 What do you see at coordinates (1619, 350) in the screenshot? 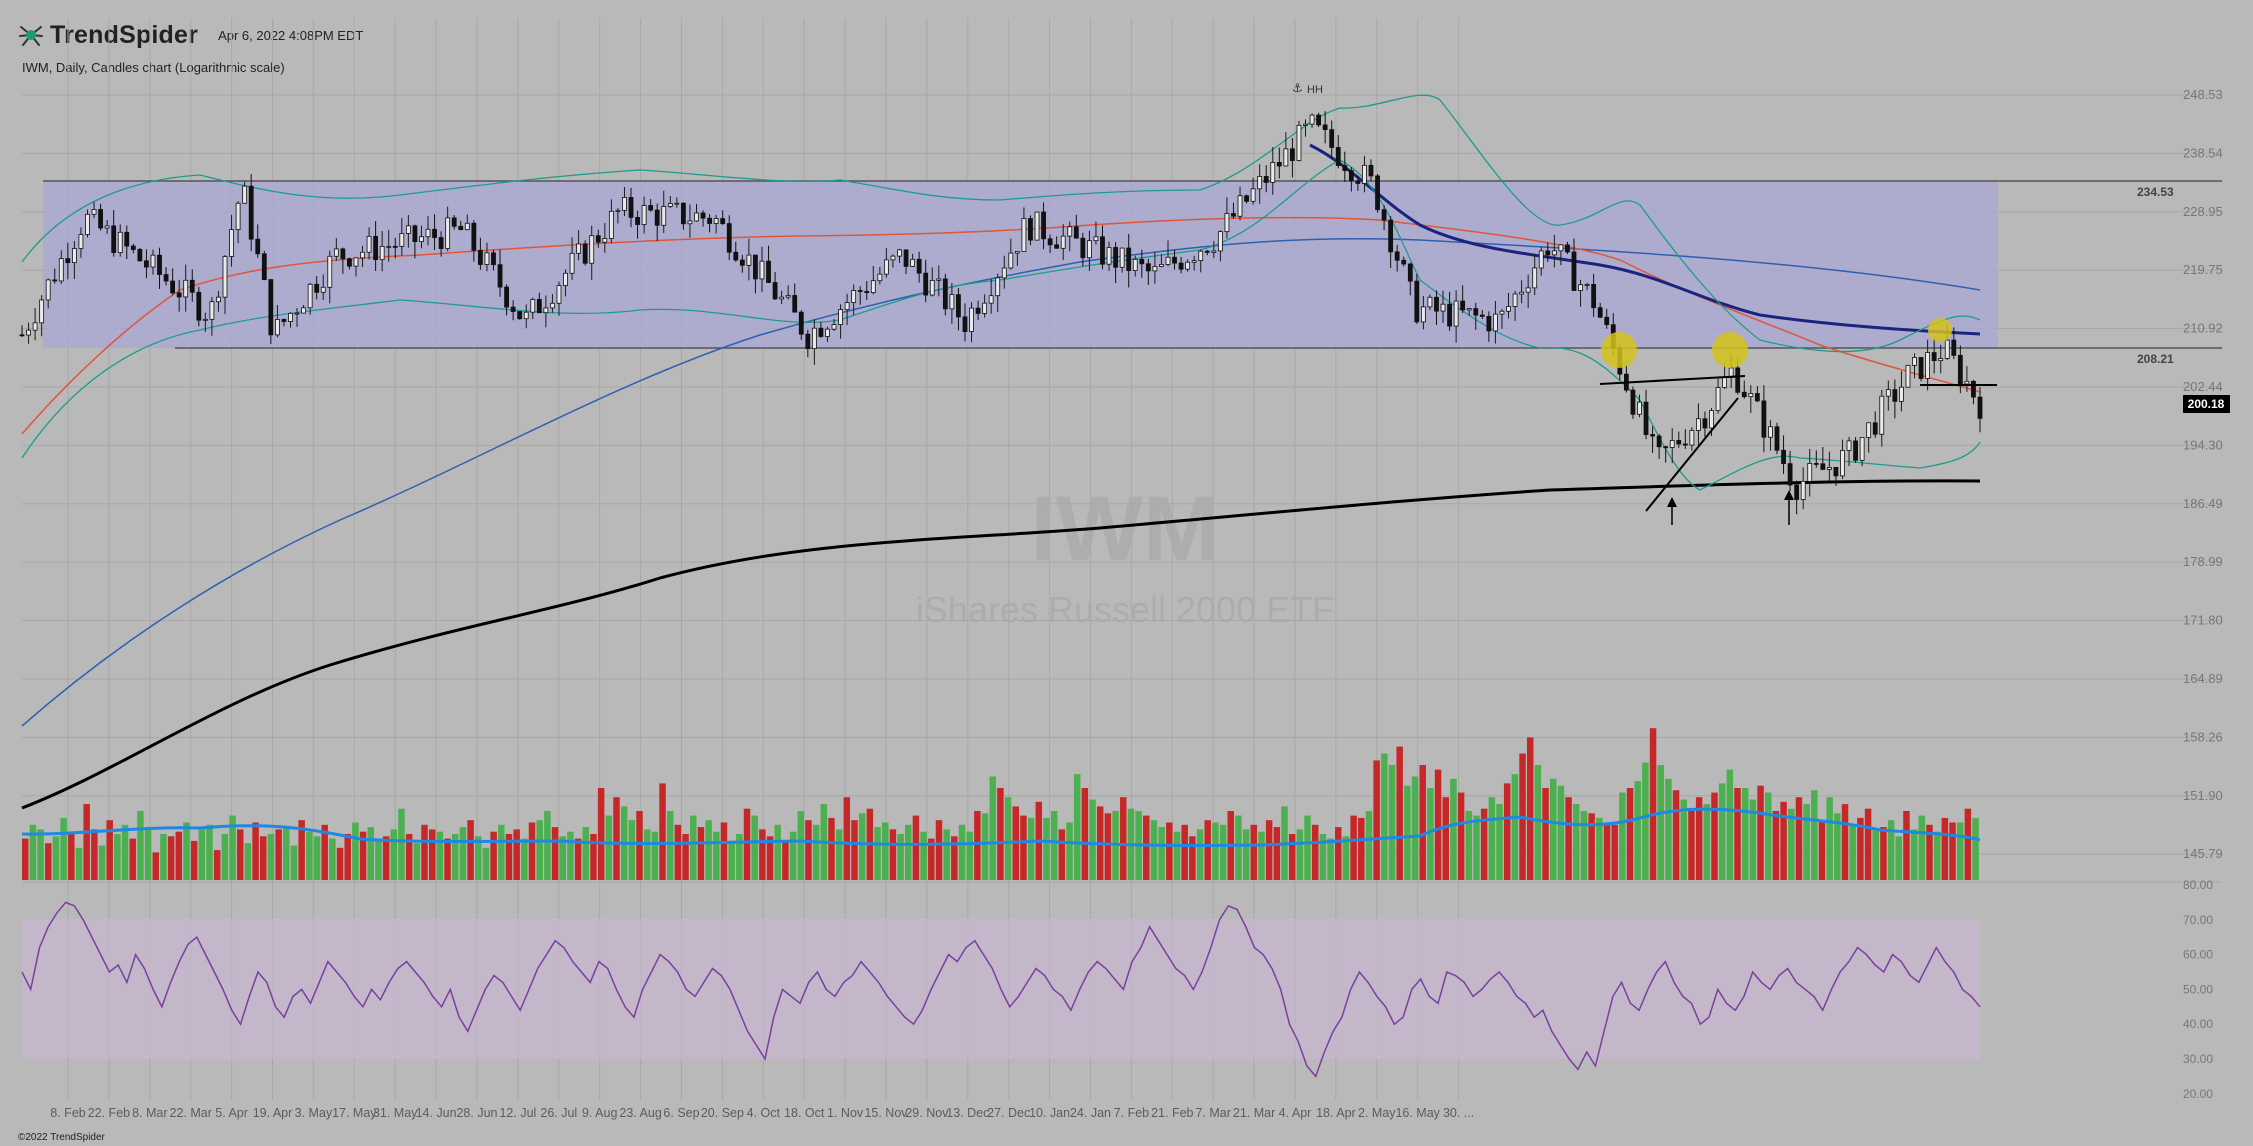
I see `highlight-circle` at bounding box center [1619, 350].